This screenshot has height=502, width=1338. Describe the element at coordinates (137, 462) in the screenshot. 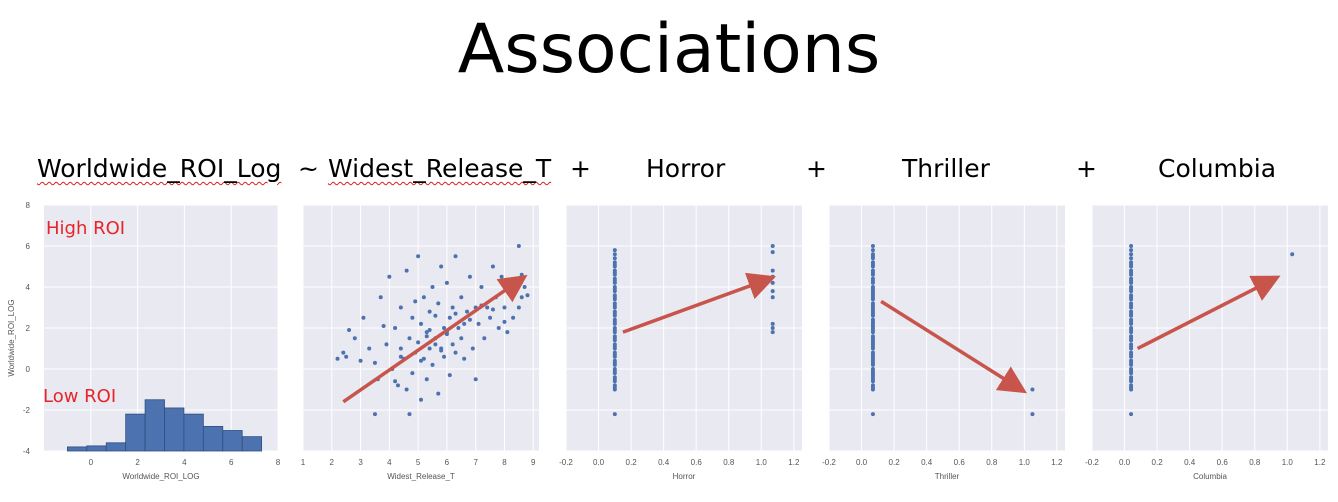

I see `panel-1-x-tick-label: 2` at that location.